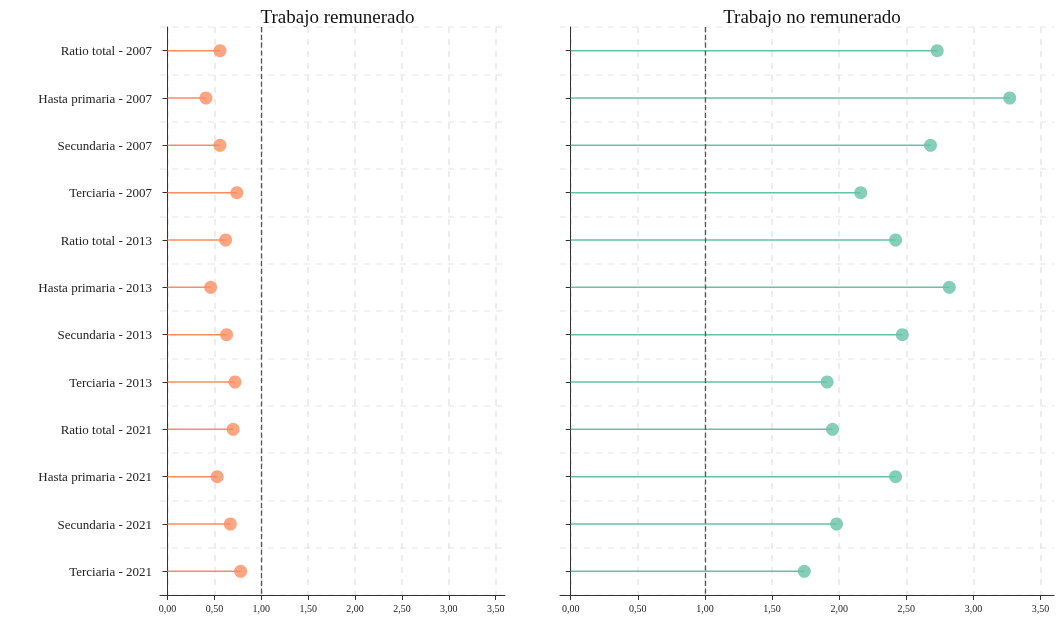  I want to click on y-tick-label: Hasta primaria - 2013, so click(95, 287).